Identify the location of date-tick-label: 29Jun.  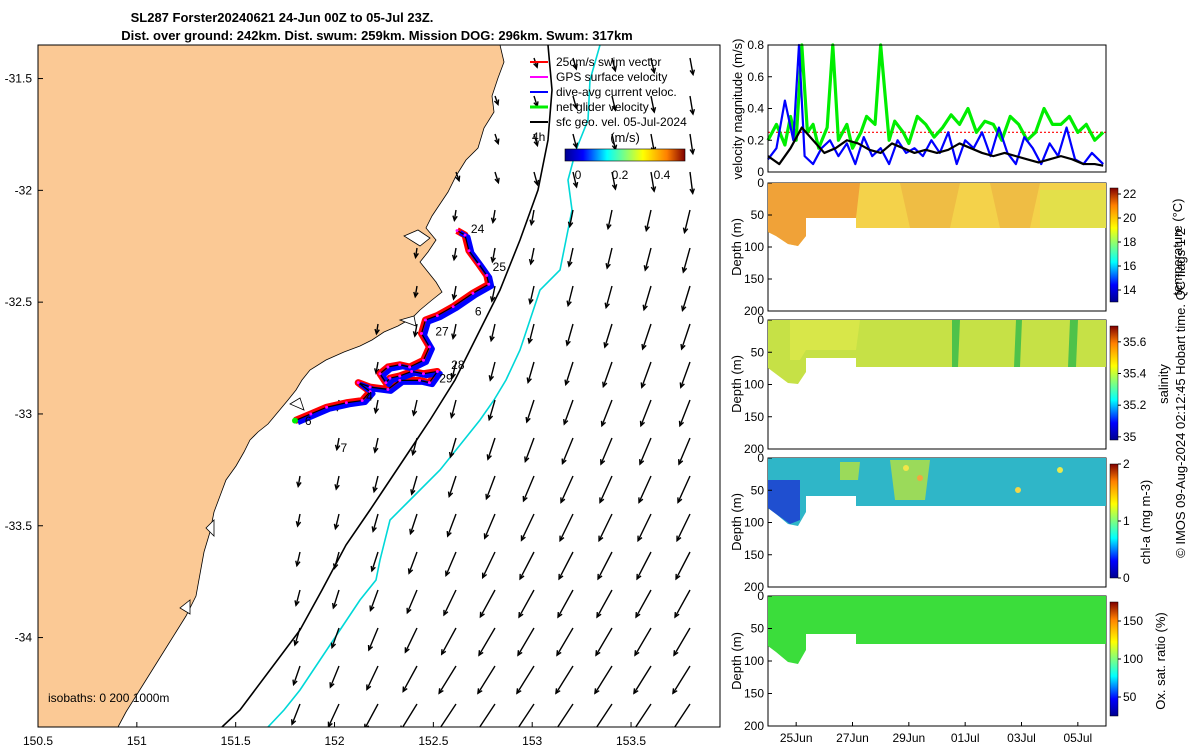
(908, 738).